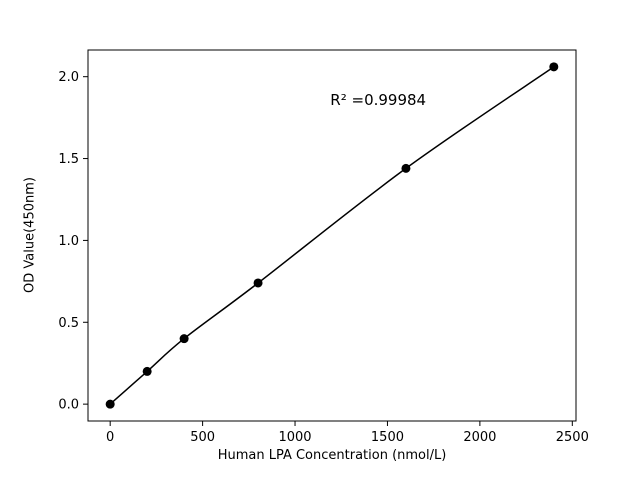  I want to click on x-tick-label: 1500, so click(387, 437).